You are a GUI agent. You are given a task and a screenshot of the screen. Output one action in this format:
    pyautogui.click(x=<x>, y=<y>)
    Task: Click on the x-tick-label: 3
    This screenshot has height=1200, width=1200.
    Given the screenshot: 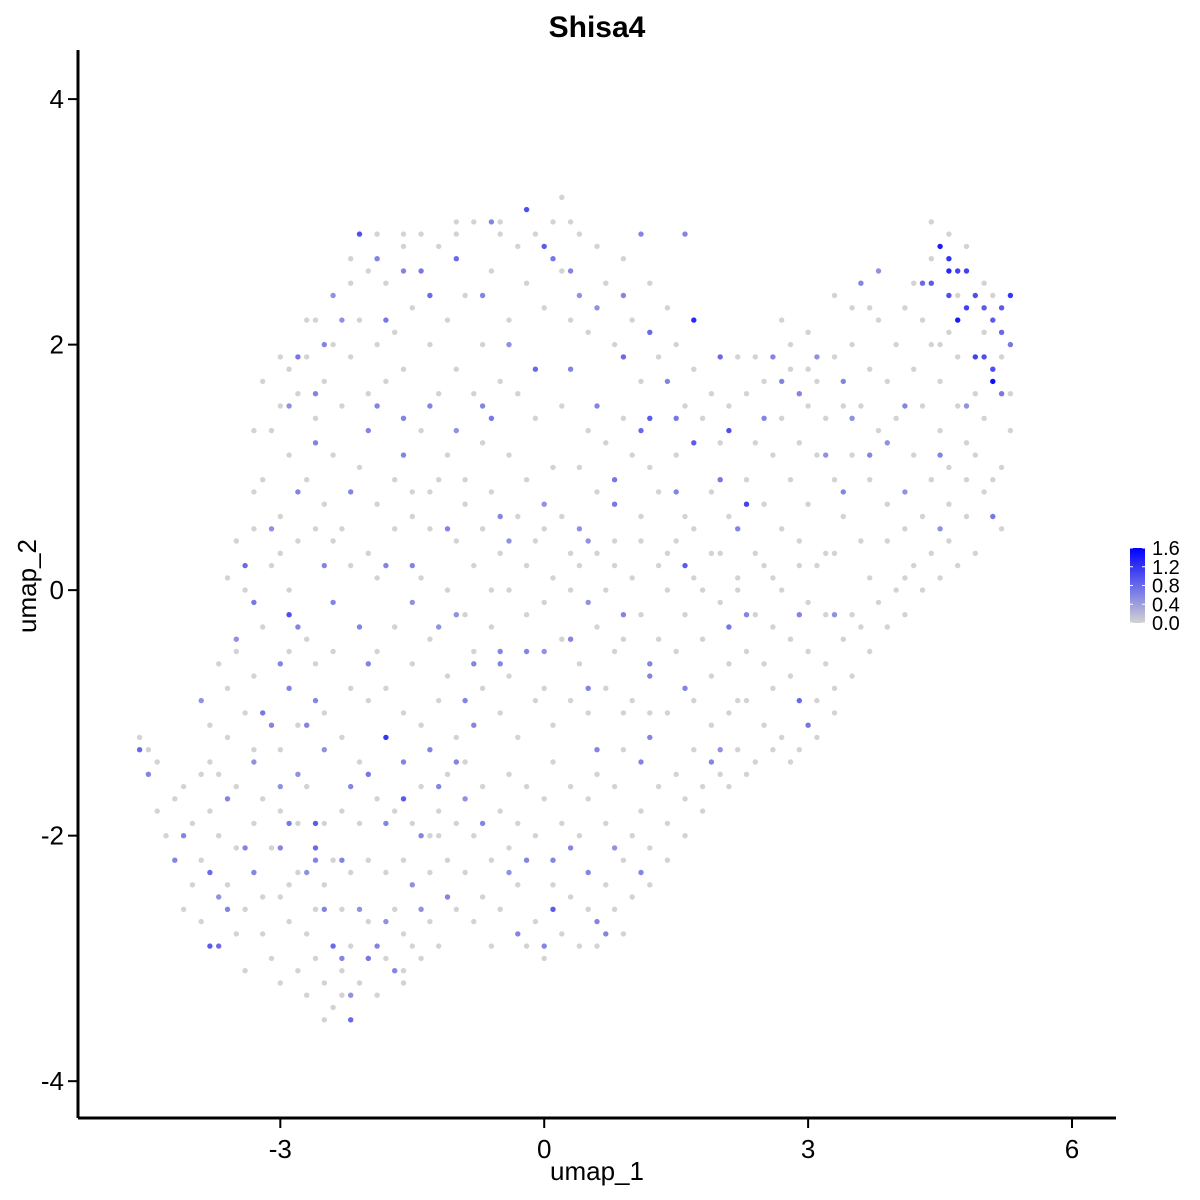 What is the action you would take?
    pyautogui.click(x=808, y=1149)
    